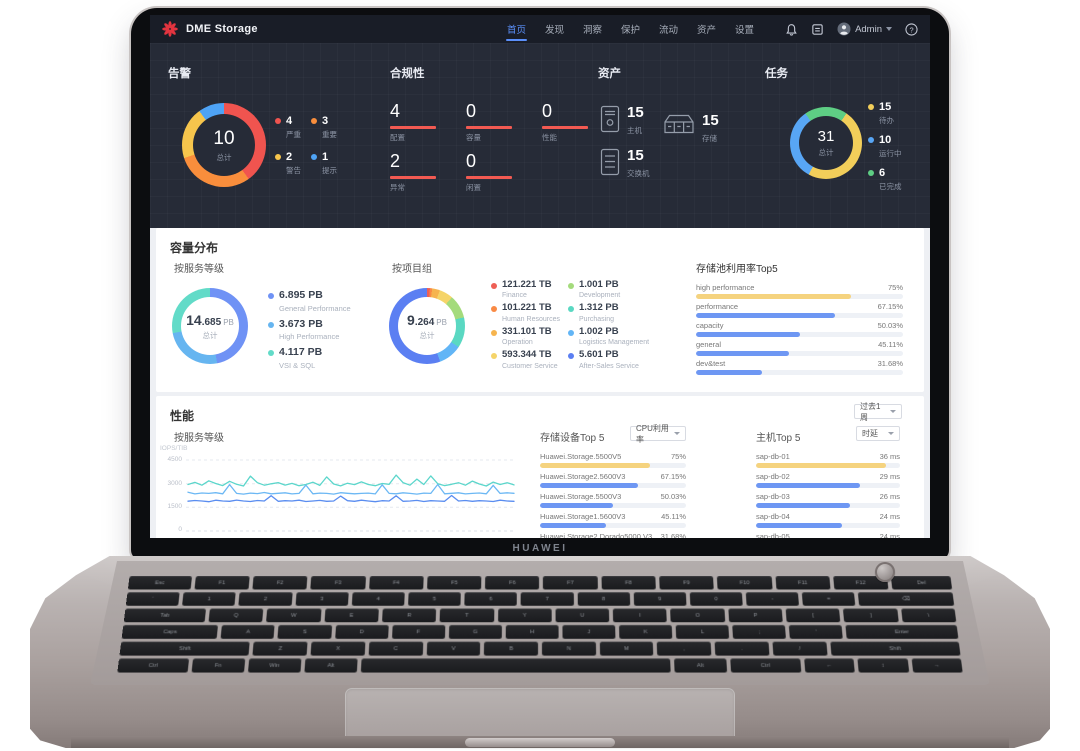  Describe the element at coordinates (489, 177) in the screenshot. I see `stat-underline` at that location.